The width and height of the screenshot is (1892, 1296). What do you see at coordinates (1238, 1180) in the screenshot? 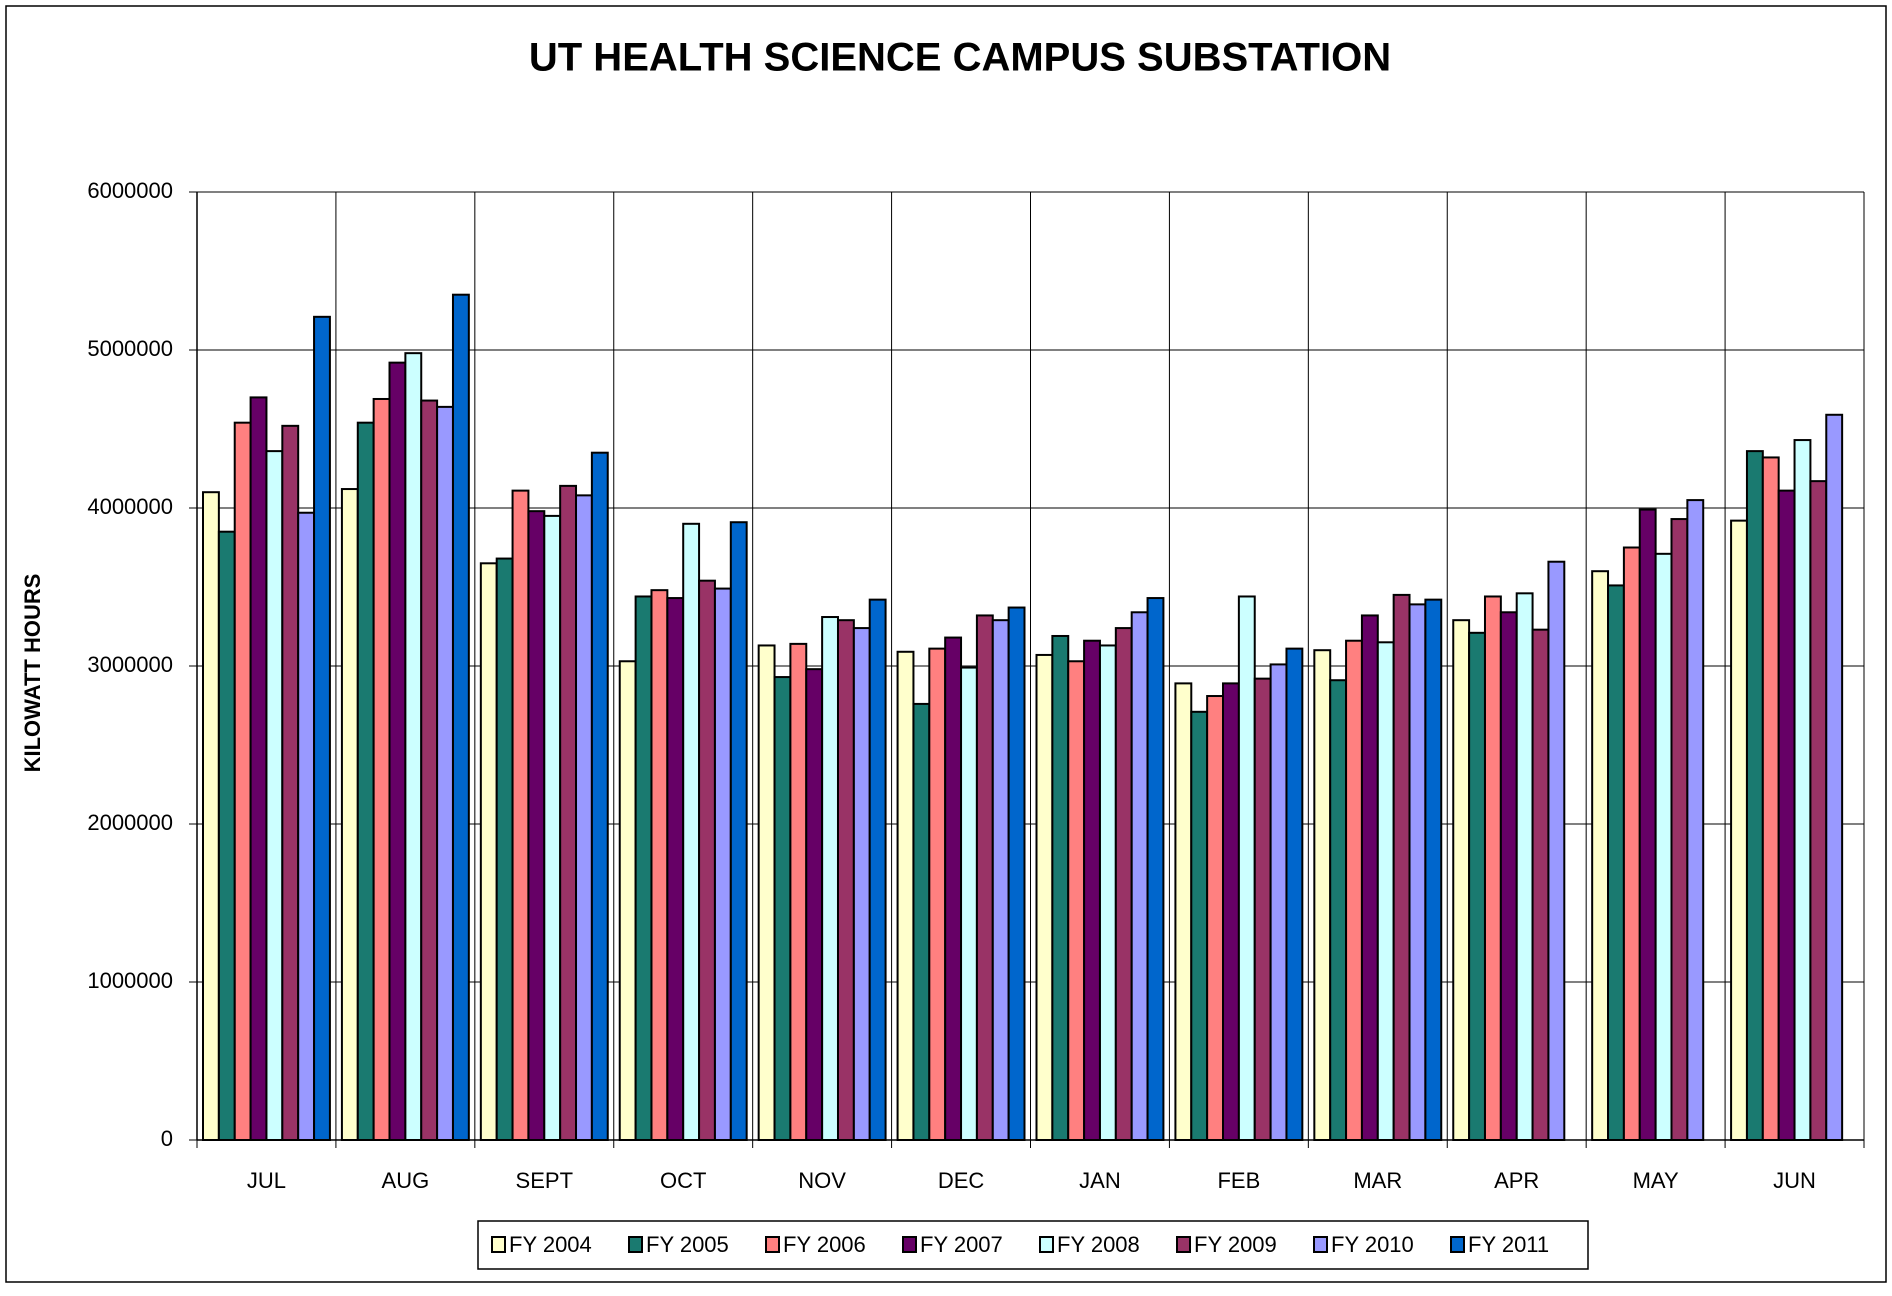
I see `x-tick-label: FEB` at bounding box center [1238, 1180].